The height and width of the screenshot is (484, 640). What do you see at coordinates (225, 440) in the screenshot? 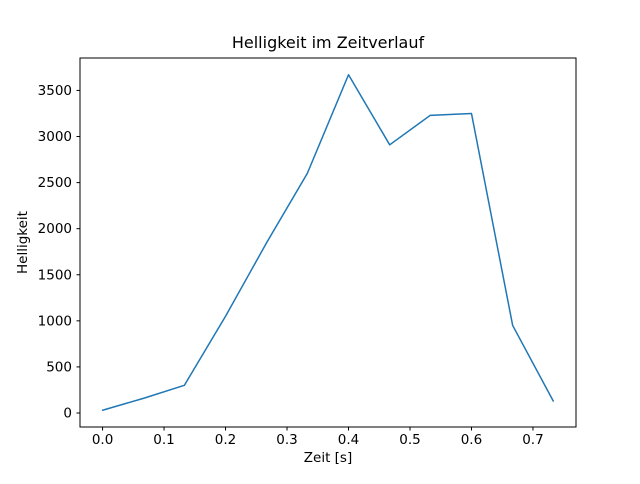
I see `x-tick-label: 0.2` at bounding box center [225, 440].